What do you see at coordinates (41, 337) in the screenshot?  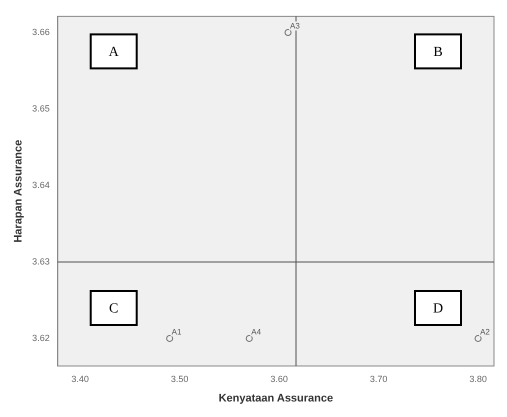 I see `y-tick-label: 3.62` at bounding box center [41, 337].